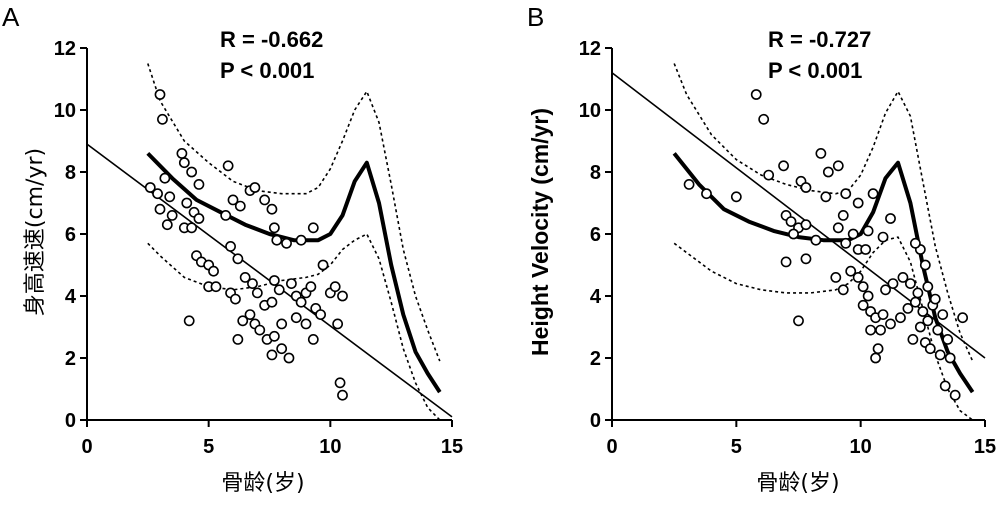 This screenshot has width=1000, height=509. I want to click on panel-b-mean-curve, so click(823, 273).